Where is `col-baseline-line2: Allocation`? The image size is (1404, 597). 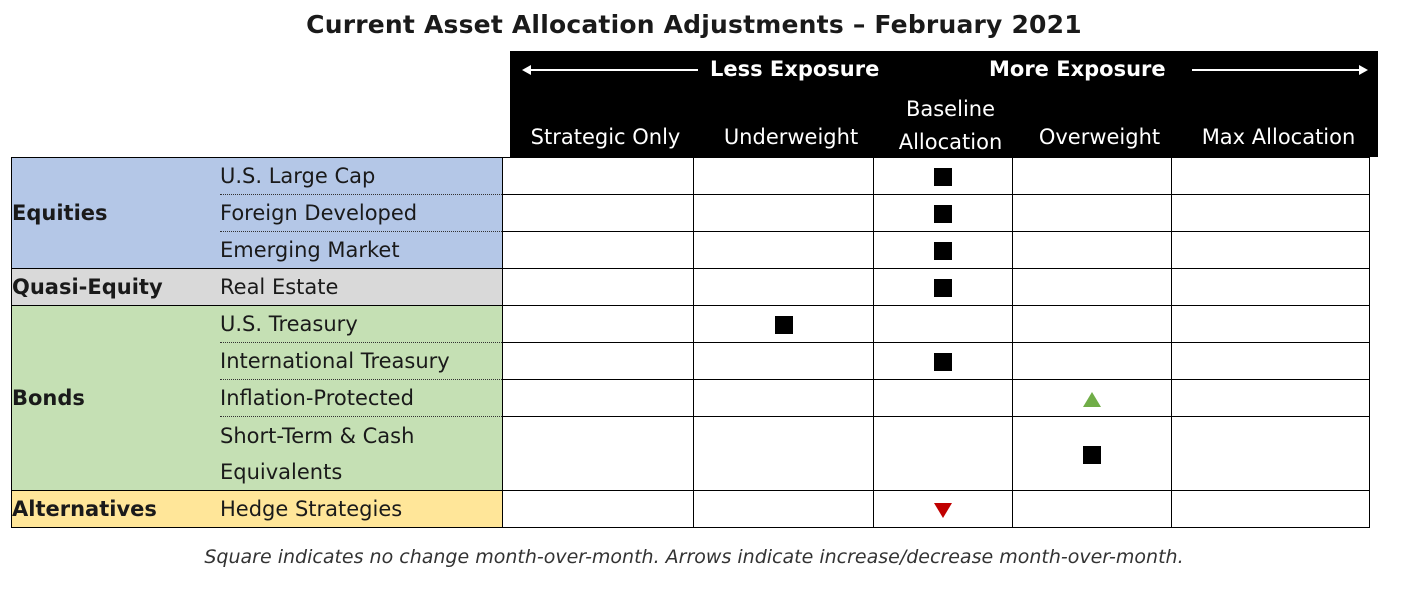 col-baseline-line2: Allocation is located at coordinates (950, 142).